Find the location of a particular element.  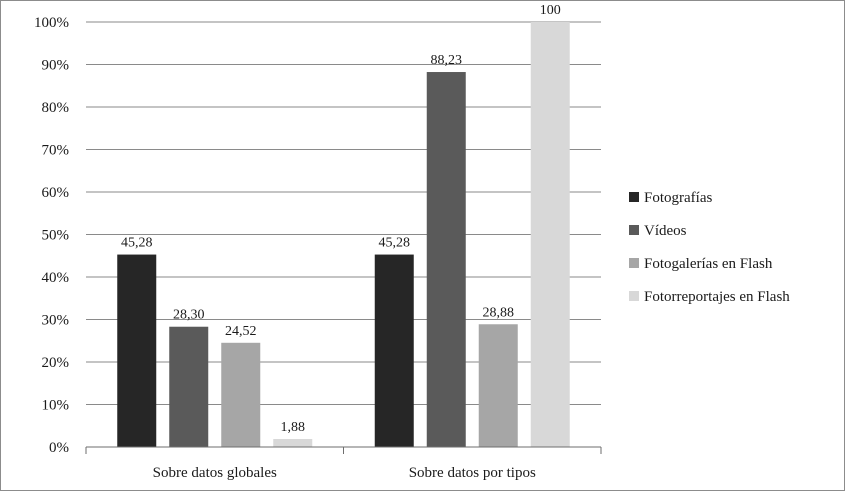

data-label: 88,23 is located at coordinates (447, 60).